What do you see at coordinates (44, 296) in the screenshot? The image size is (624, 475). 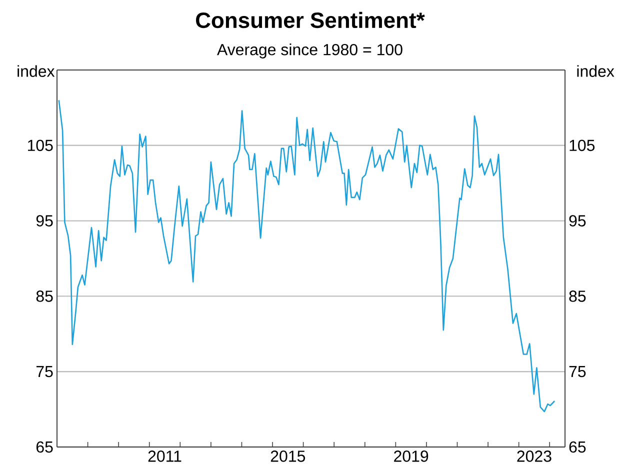 I see `y-tick-label: 85` at bounding box center [44, 296].